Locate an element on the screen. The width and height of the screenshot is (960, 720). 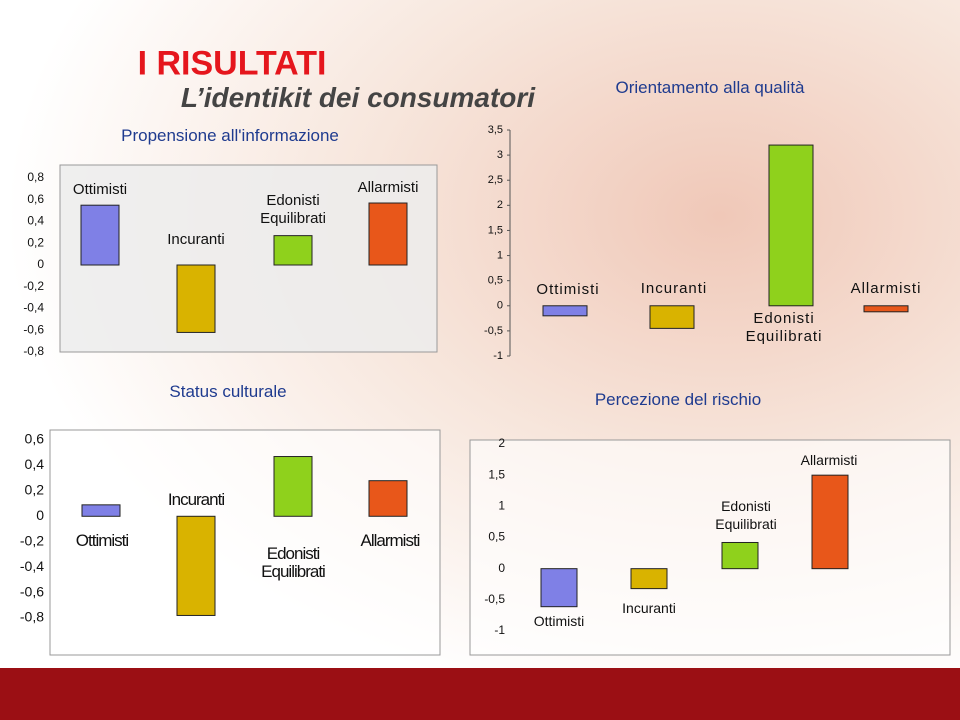
y-tick-label: 0,8 is located at coordinates (35, 177).